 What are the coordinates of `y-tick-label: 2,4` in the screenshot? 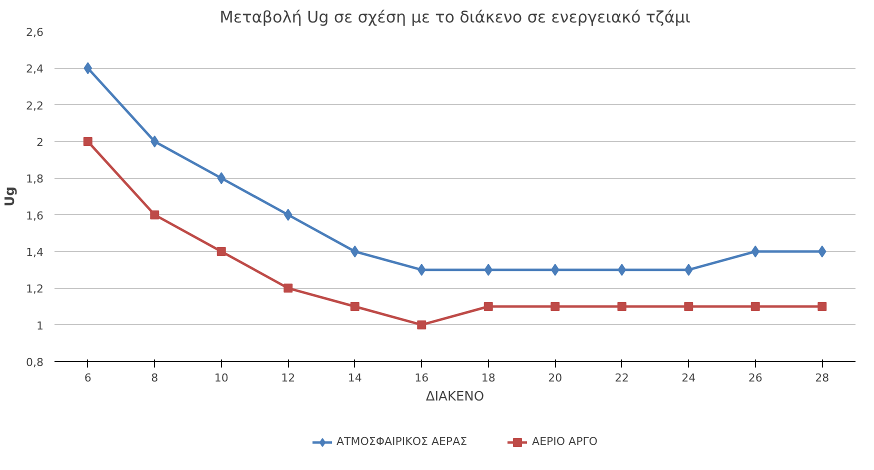 It's located at (35, 69).